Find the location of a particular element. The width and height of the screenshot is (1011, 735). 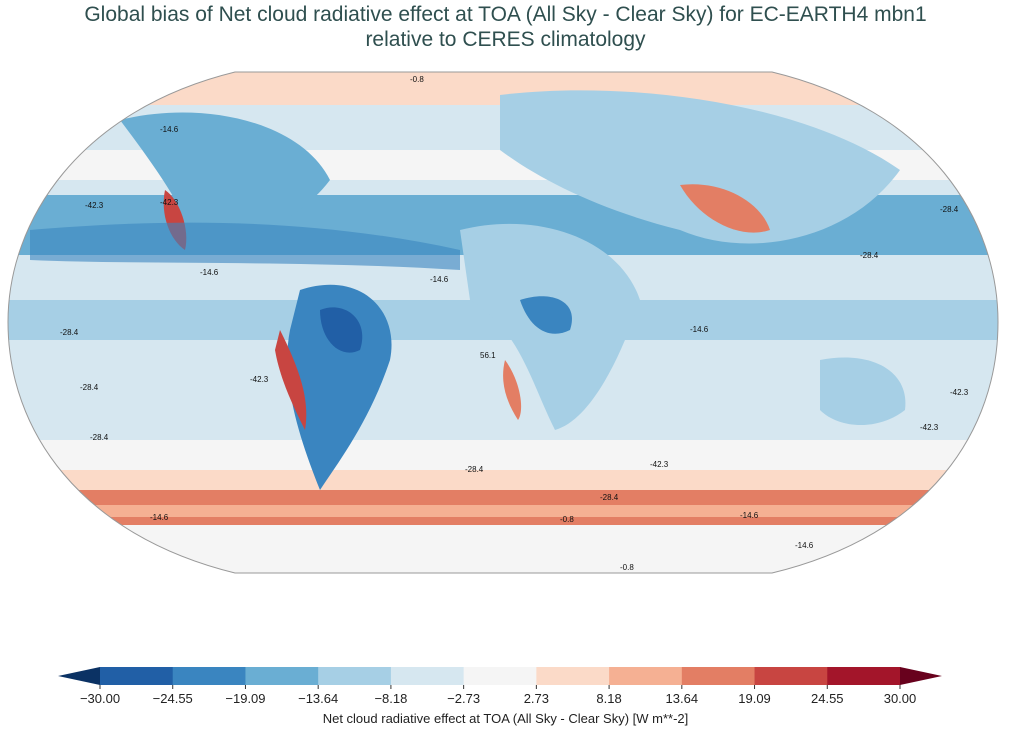

contour-label: 56.1 is located at coordinates (488, 355).